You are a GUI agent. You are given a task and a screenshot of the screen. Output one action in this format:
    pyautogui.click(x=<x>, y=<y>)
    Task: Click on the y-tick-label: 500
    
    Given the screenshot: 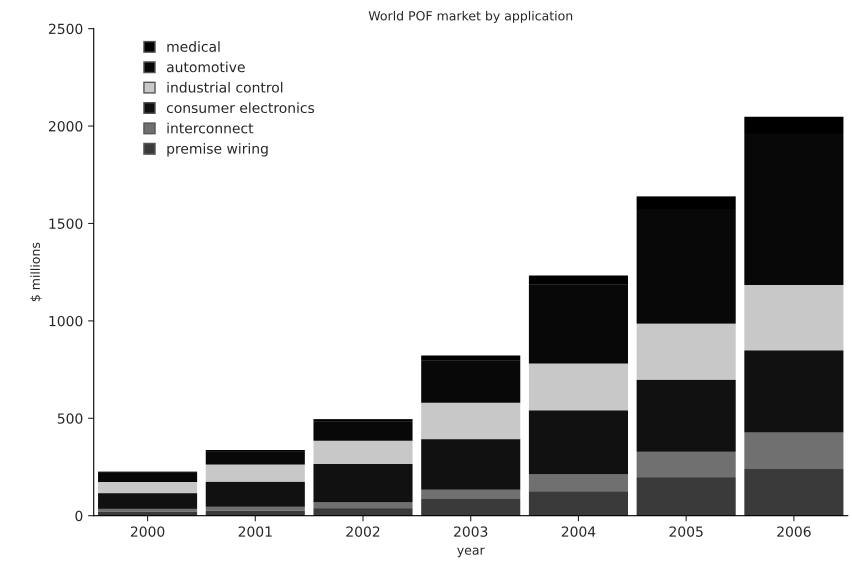 What is the action you would take?
    pyautogui.click(x=70, y=418)
    